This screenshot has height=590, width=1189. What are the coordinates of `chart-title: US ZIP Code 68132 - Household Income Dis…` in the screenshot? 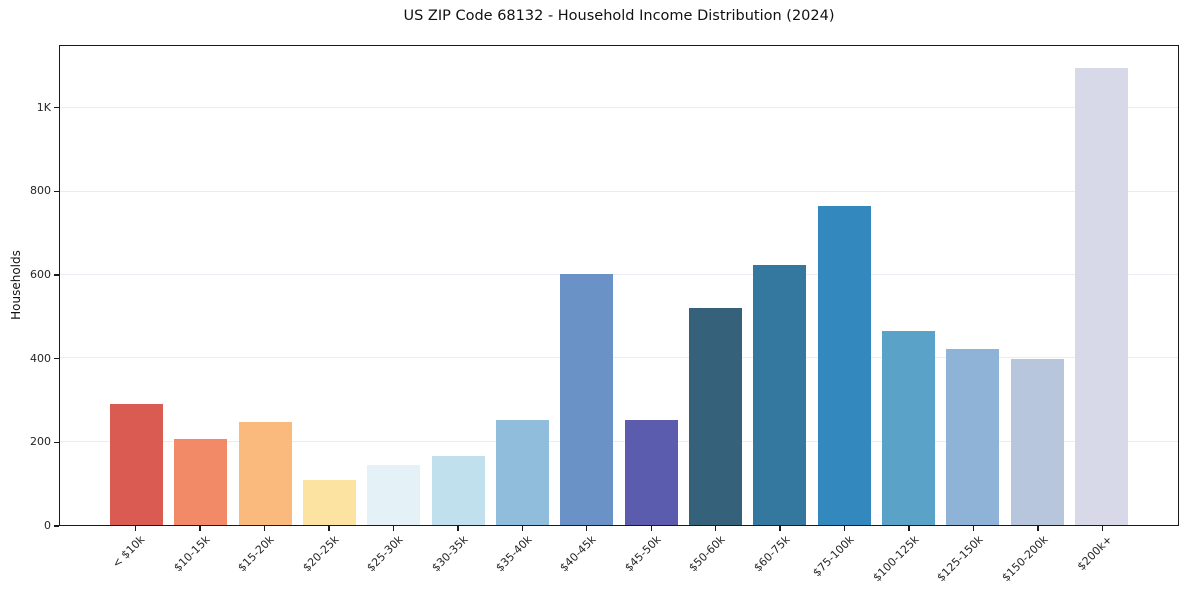 It's located at (619, 16).